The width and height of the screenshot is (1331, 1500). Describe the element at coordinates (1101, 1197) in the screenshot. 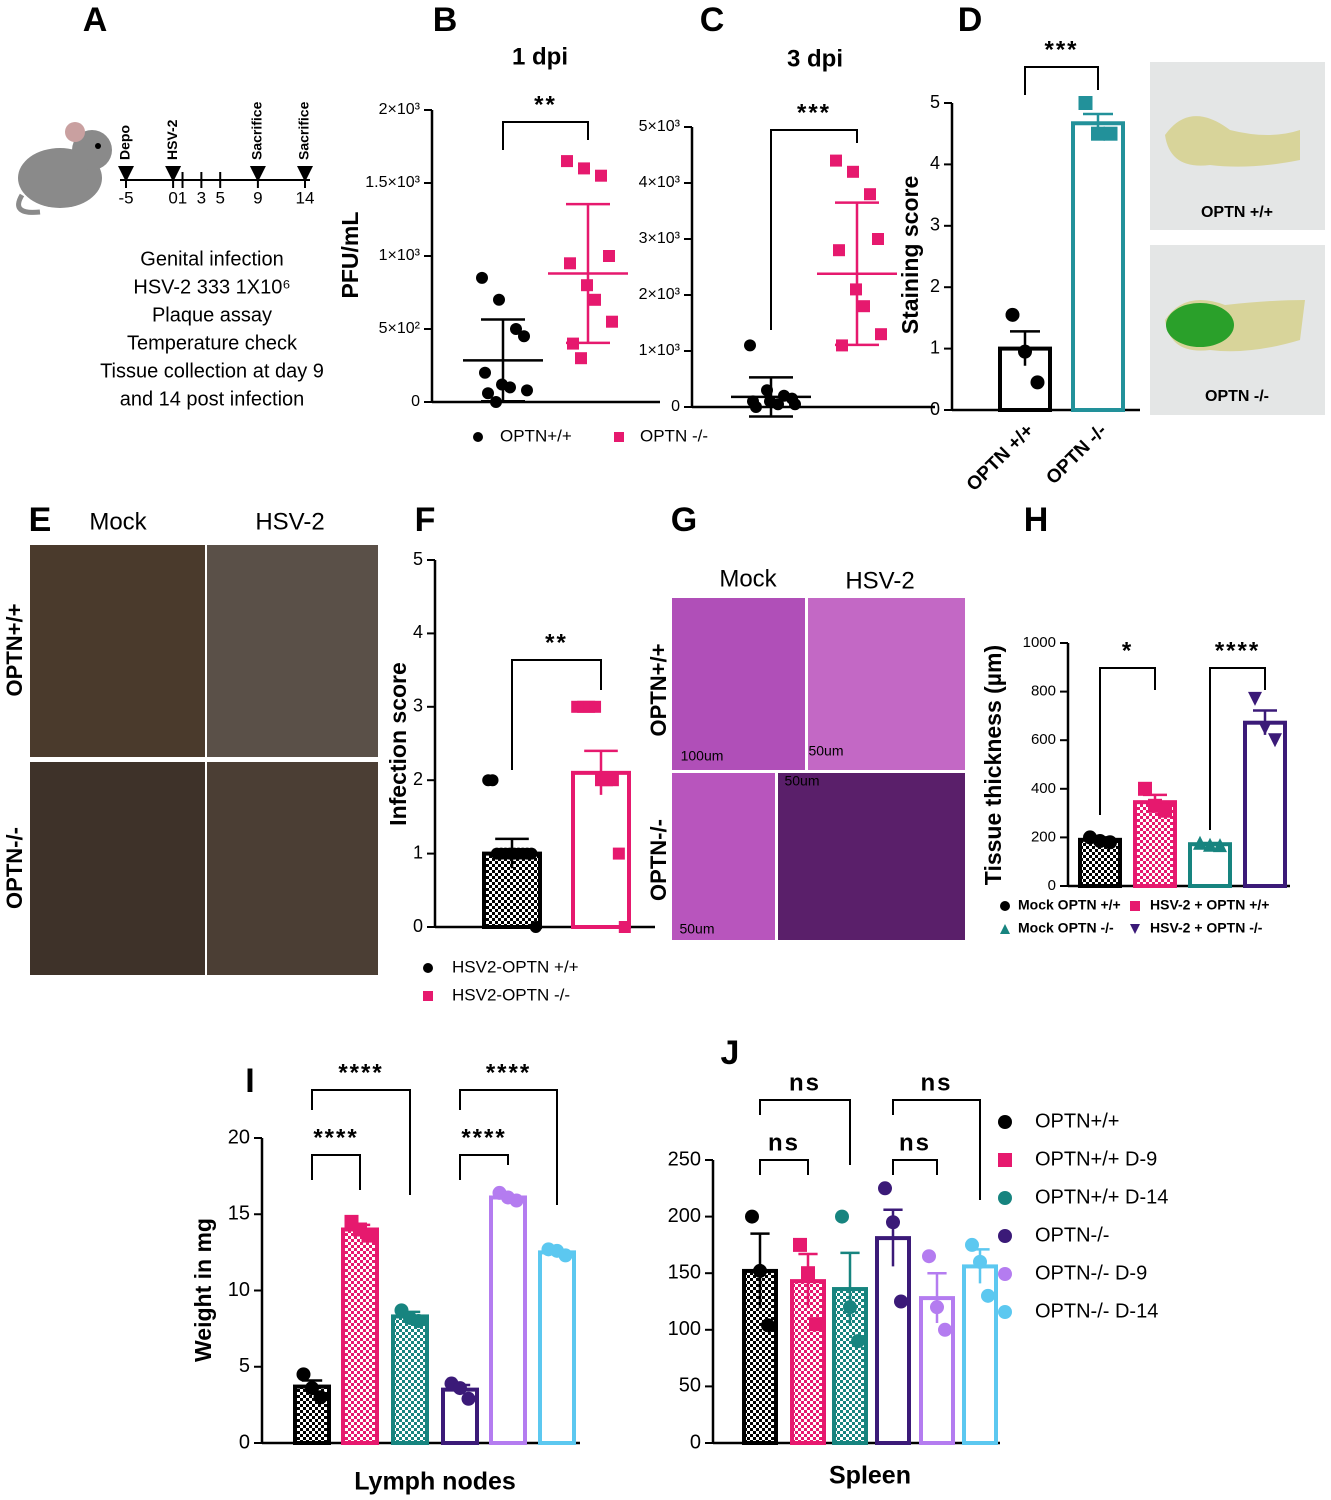

I see `legend-label: OPTN+/+ D-14` at that location.